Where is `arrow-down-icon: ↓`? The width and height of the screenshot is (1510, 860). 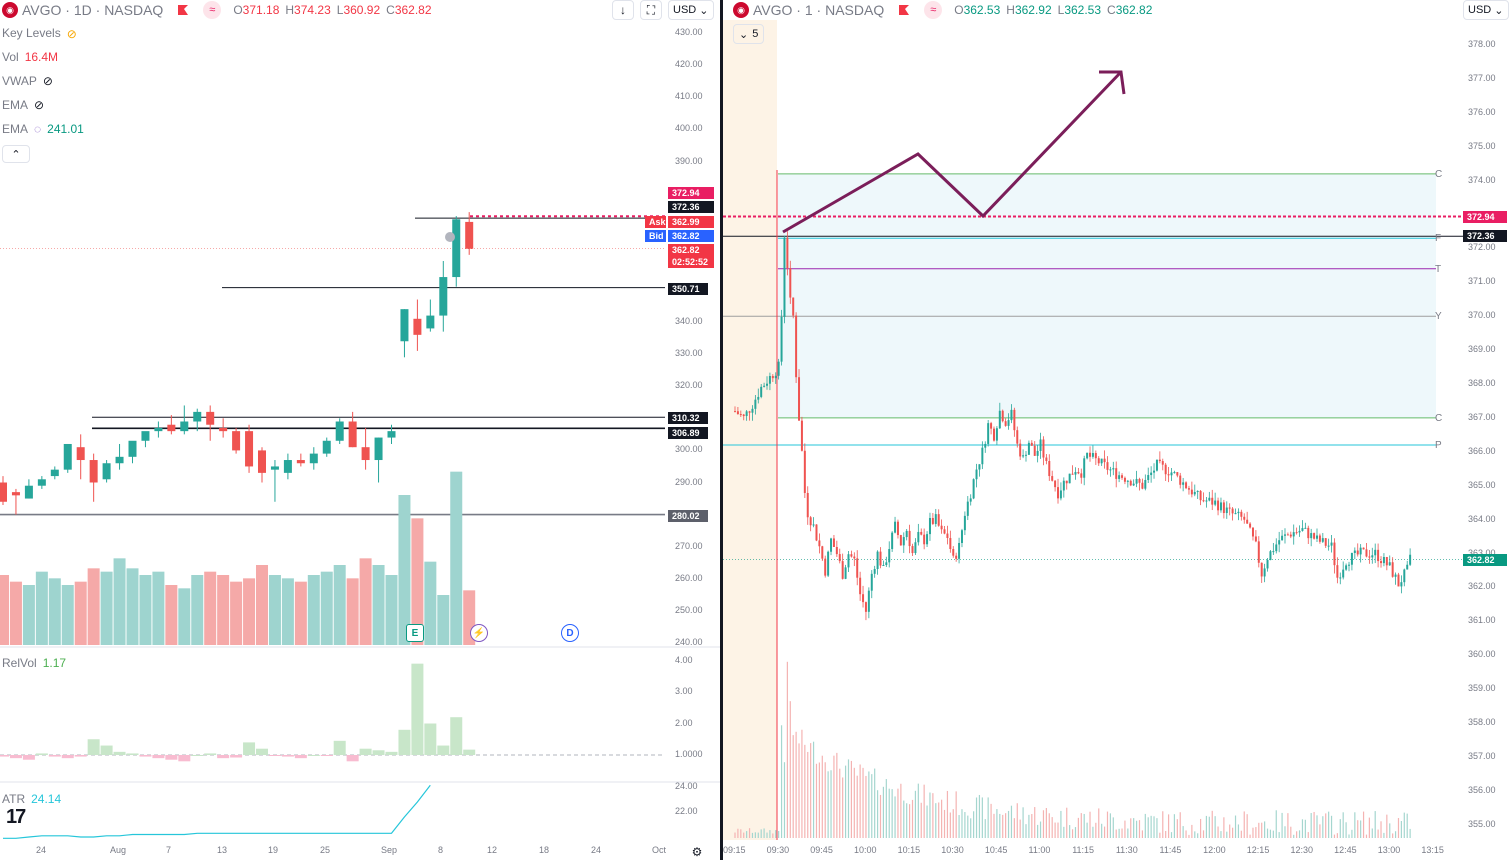
arrow-down-icon: ↓ is located at coordinates (623, 10).